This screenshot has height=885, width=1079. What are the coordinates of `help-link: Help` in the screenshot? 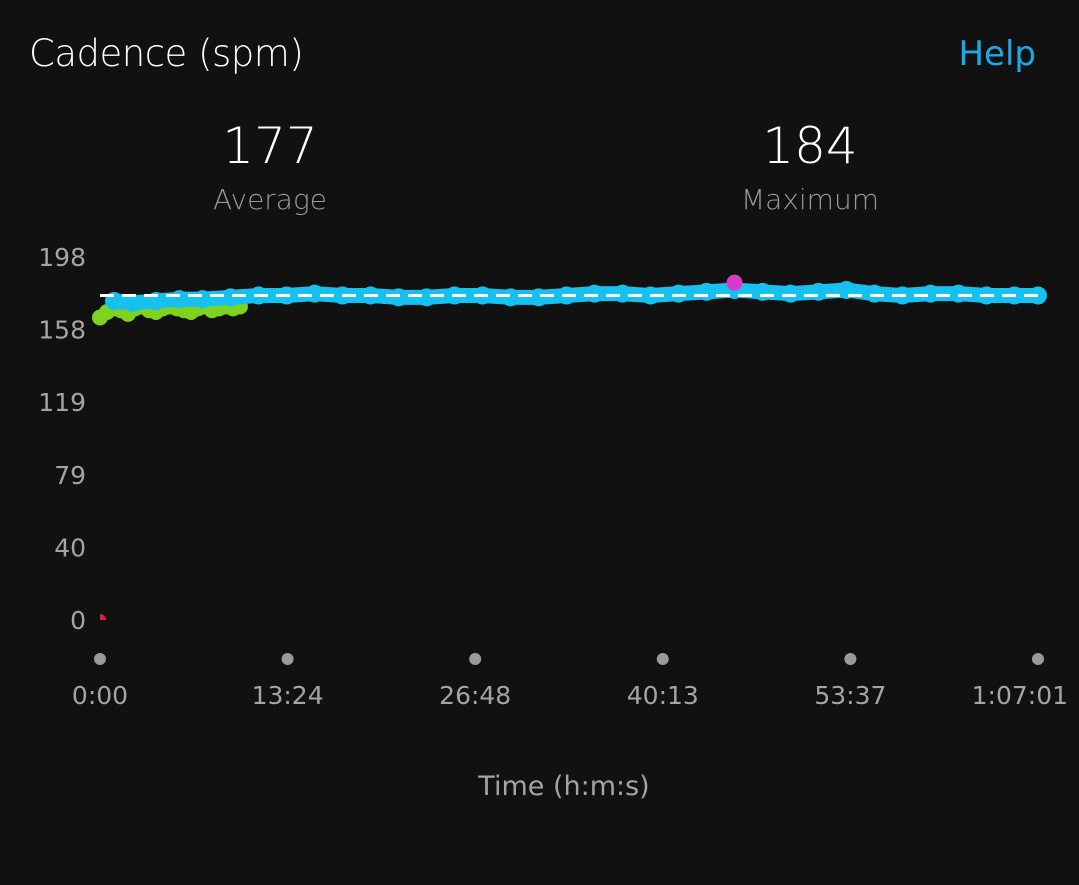 It's located at (997, 54).